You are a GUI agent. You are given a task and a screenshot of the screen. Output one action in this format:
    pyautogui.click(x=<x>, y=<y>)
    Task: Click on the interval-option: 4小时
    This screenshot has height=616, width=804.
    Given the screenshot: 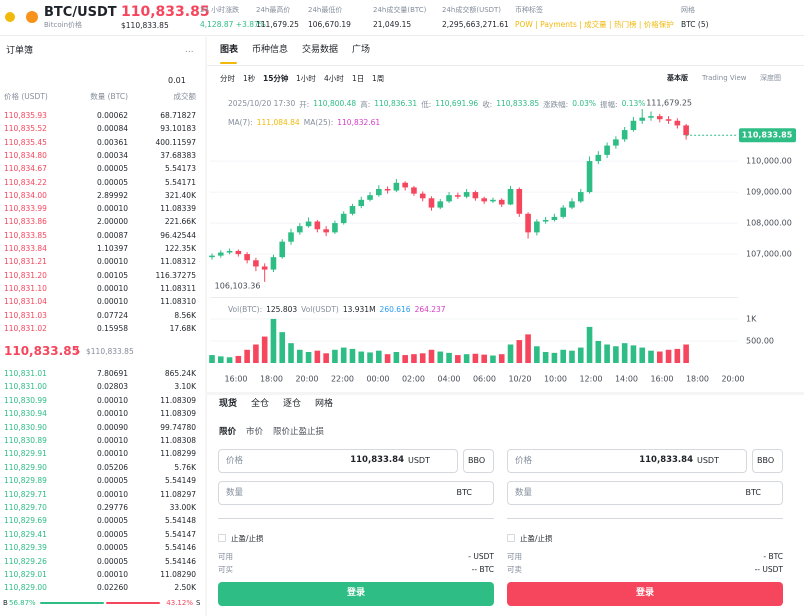 What is the action you would take?
    pyautogui.click(x=334, y=78)
    